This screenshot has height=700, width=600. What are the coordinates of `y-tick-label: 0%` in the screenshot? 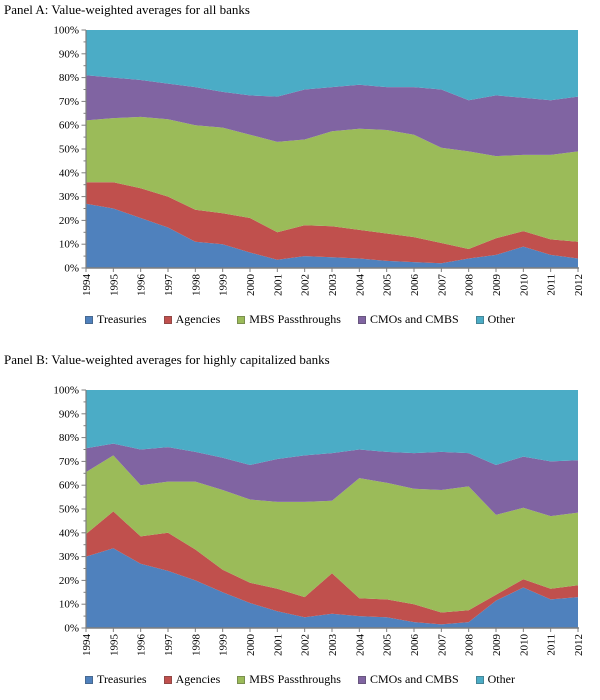 It's located at (71, 269).